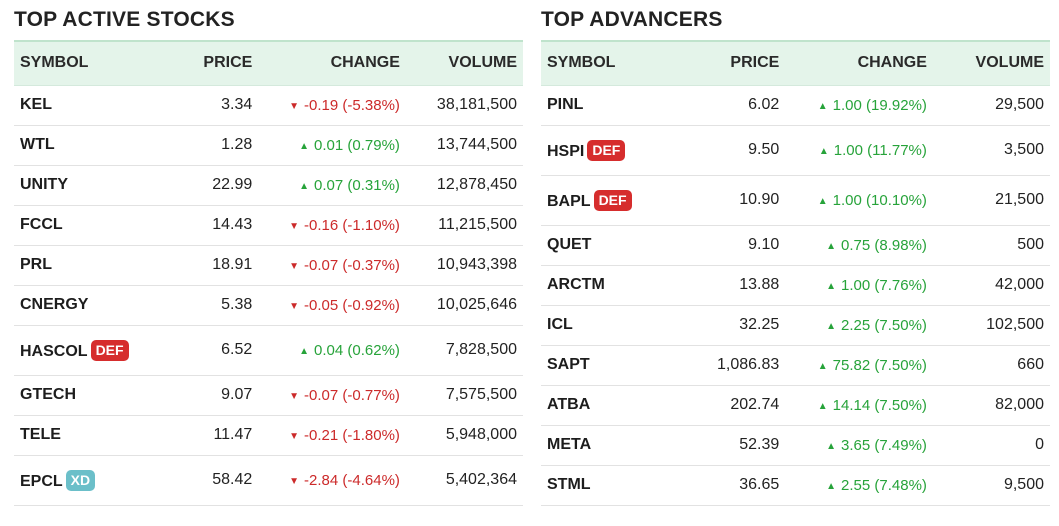  Describe the element at coordinates (332, 185) in the screenshot. I see `change-cell: ▲ 0.07 (0.31%)` at that location.